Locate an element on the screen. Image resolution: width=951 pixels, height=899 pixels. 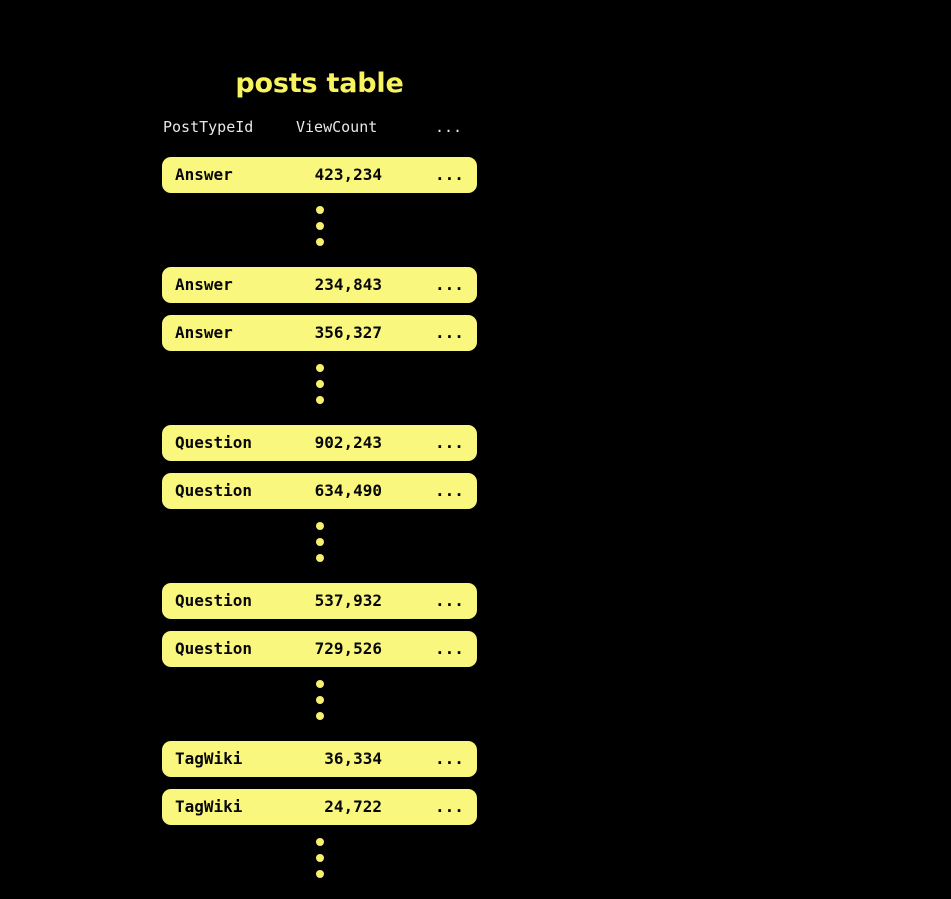
cell-view-count: 537,932 is located at coordinates (348, 600).